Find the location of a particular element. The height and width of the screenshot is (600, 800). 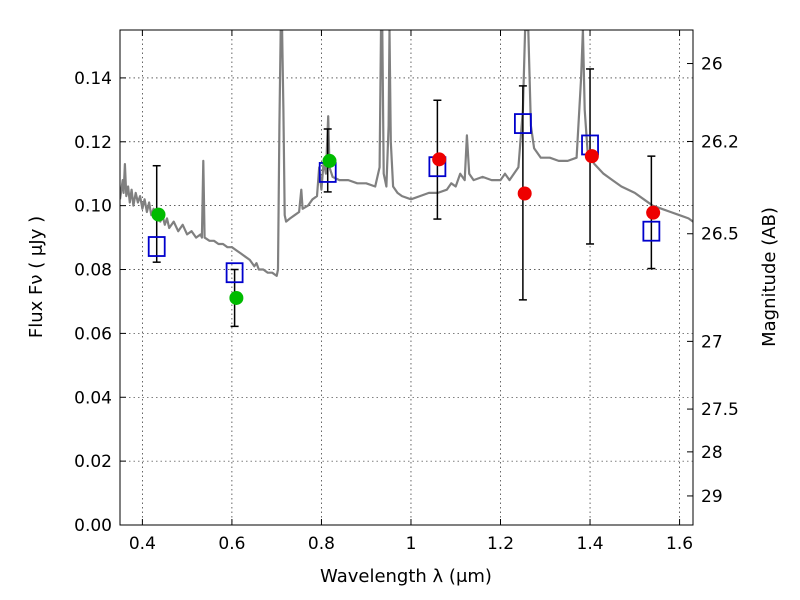

x-tick-label: 1.2 is located at coordinates (500, 544).